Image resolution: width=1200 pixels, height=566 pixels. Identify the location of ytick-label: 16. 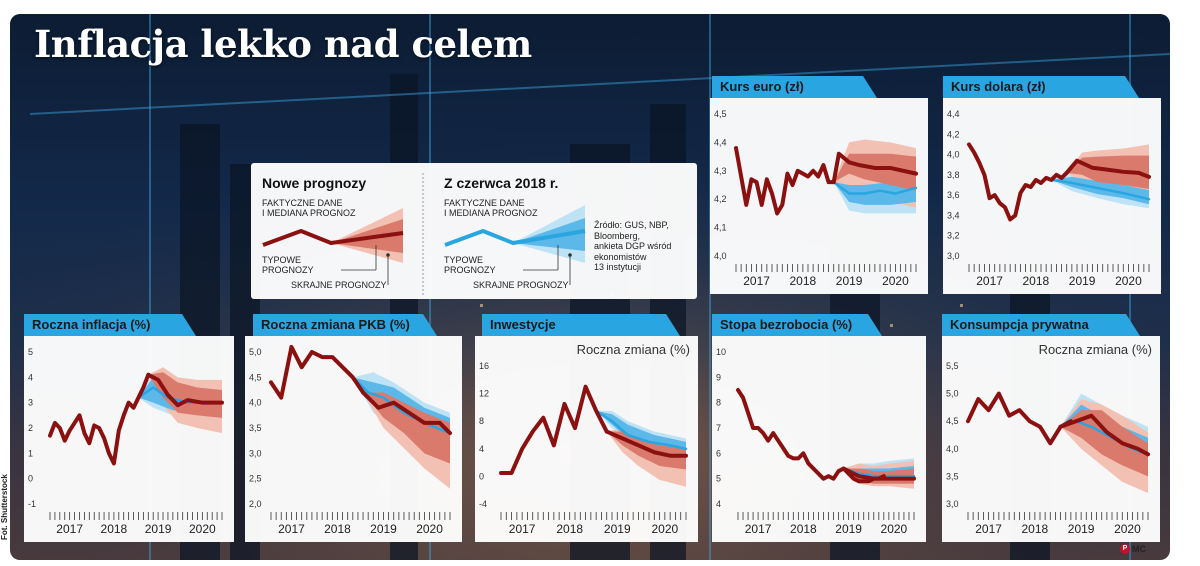
(484, 366).